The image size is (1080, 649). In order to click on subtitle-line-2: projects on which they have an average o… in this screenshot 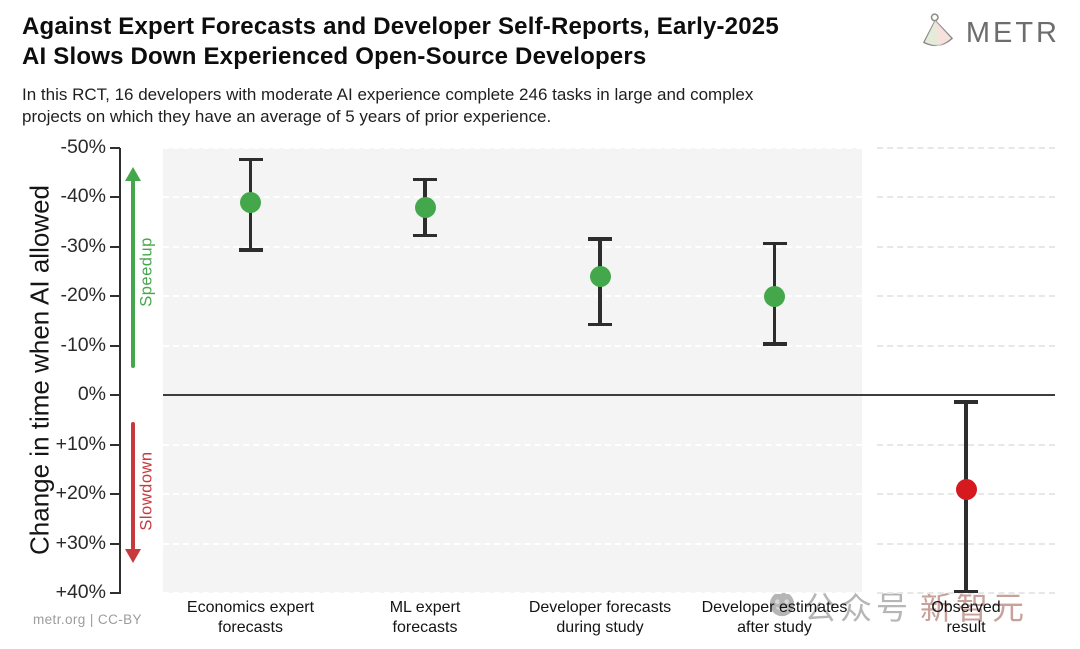, I will do `click(287, 116)`.